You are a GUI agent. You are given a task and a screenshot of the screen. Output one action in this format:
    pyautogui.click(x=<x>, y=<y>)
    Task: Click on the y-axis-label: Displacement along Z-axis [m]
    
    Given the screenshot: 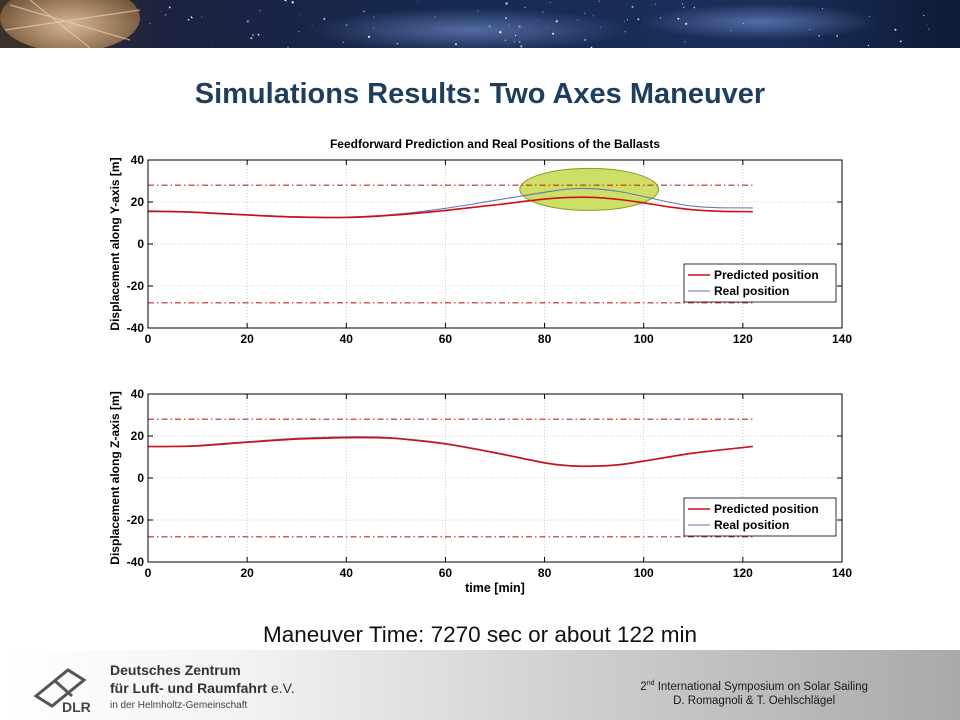 What is the action you would take?
    pyautogui.click(x=115, y=477)
    